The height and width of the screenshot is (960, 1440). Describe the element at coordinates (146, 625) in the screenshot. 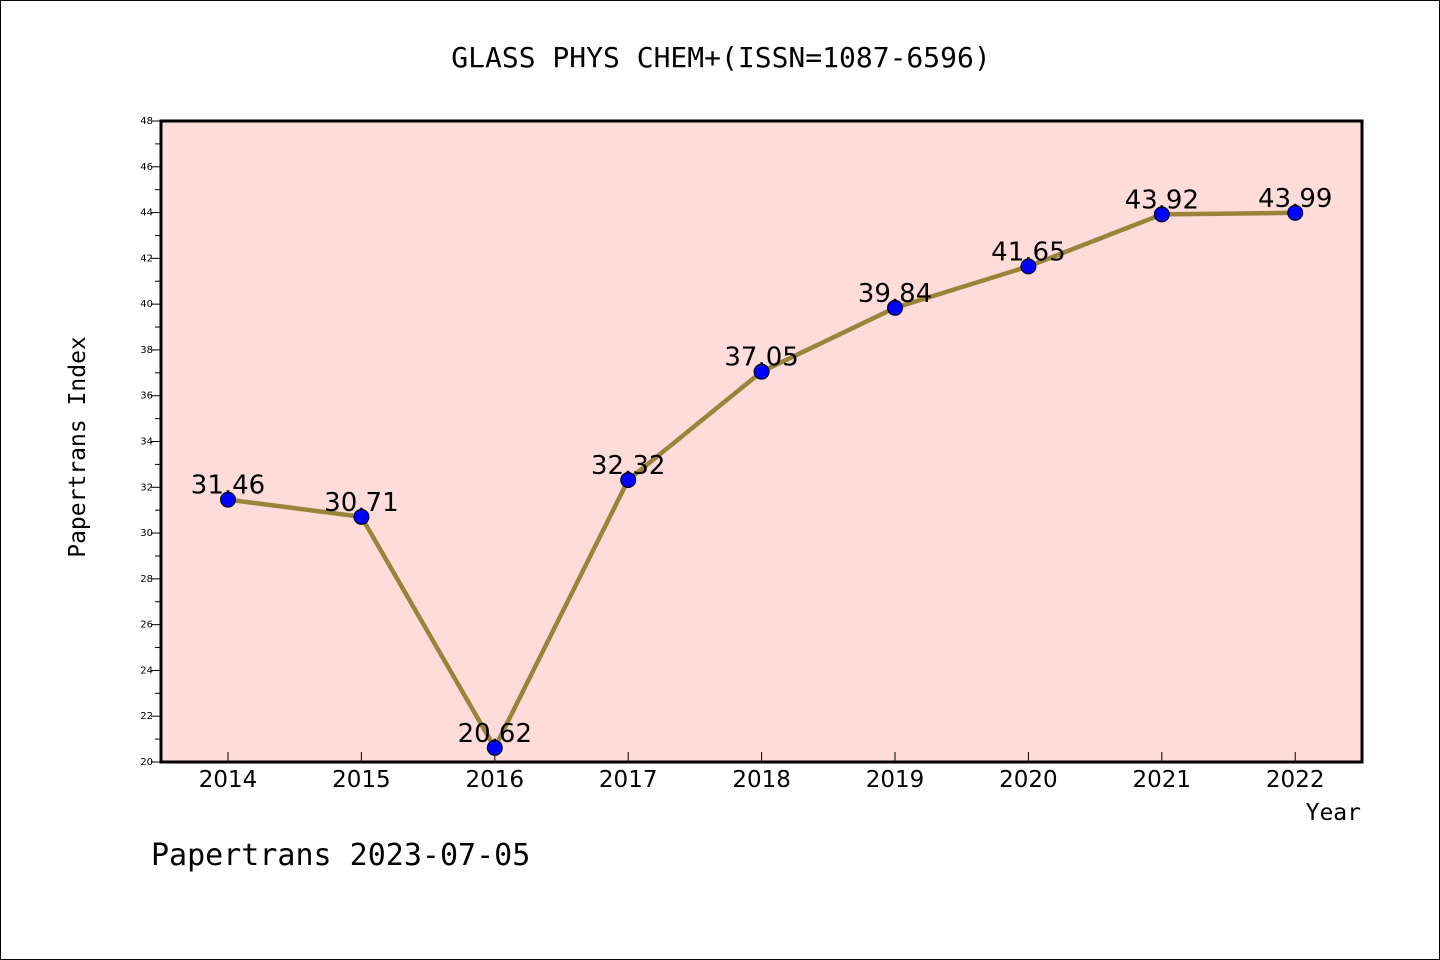

I see `y-tick-label: 26` at that location.